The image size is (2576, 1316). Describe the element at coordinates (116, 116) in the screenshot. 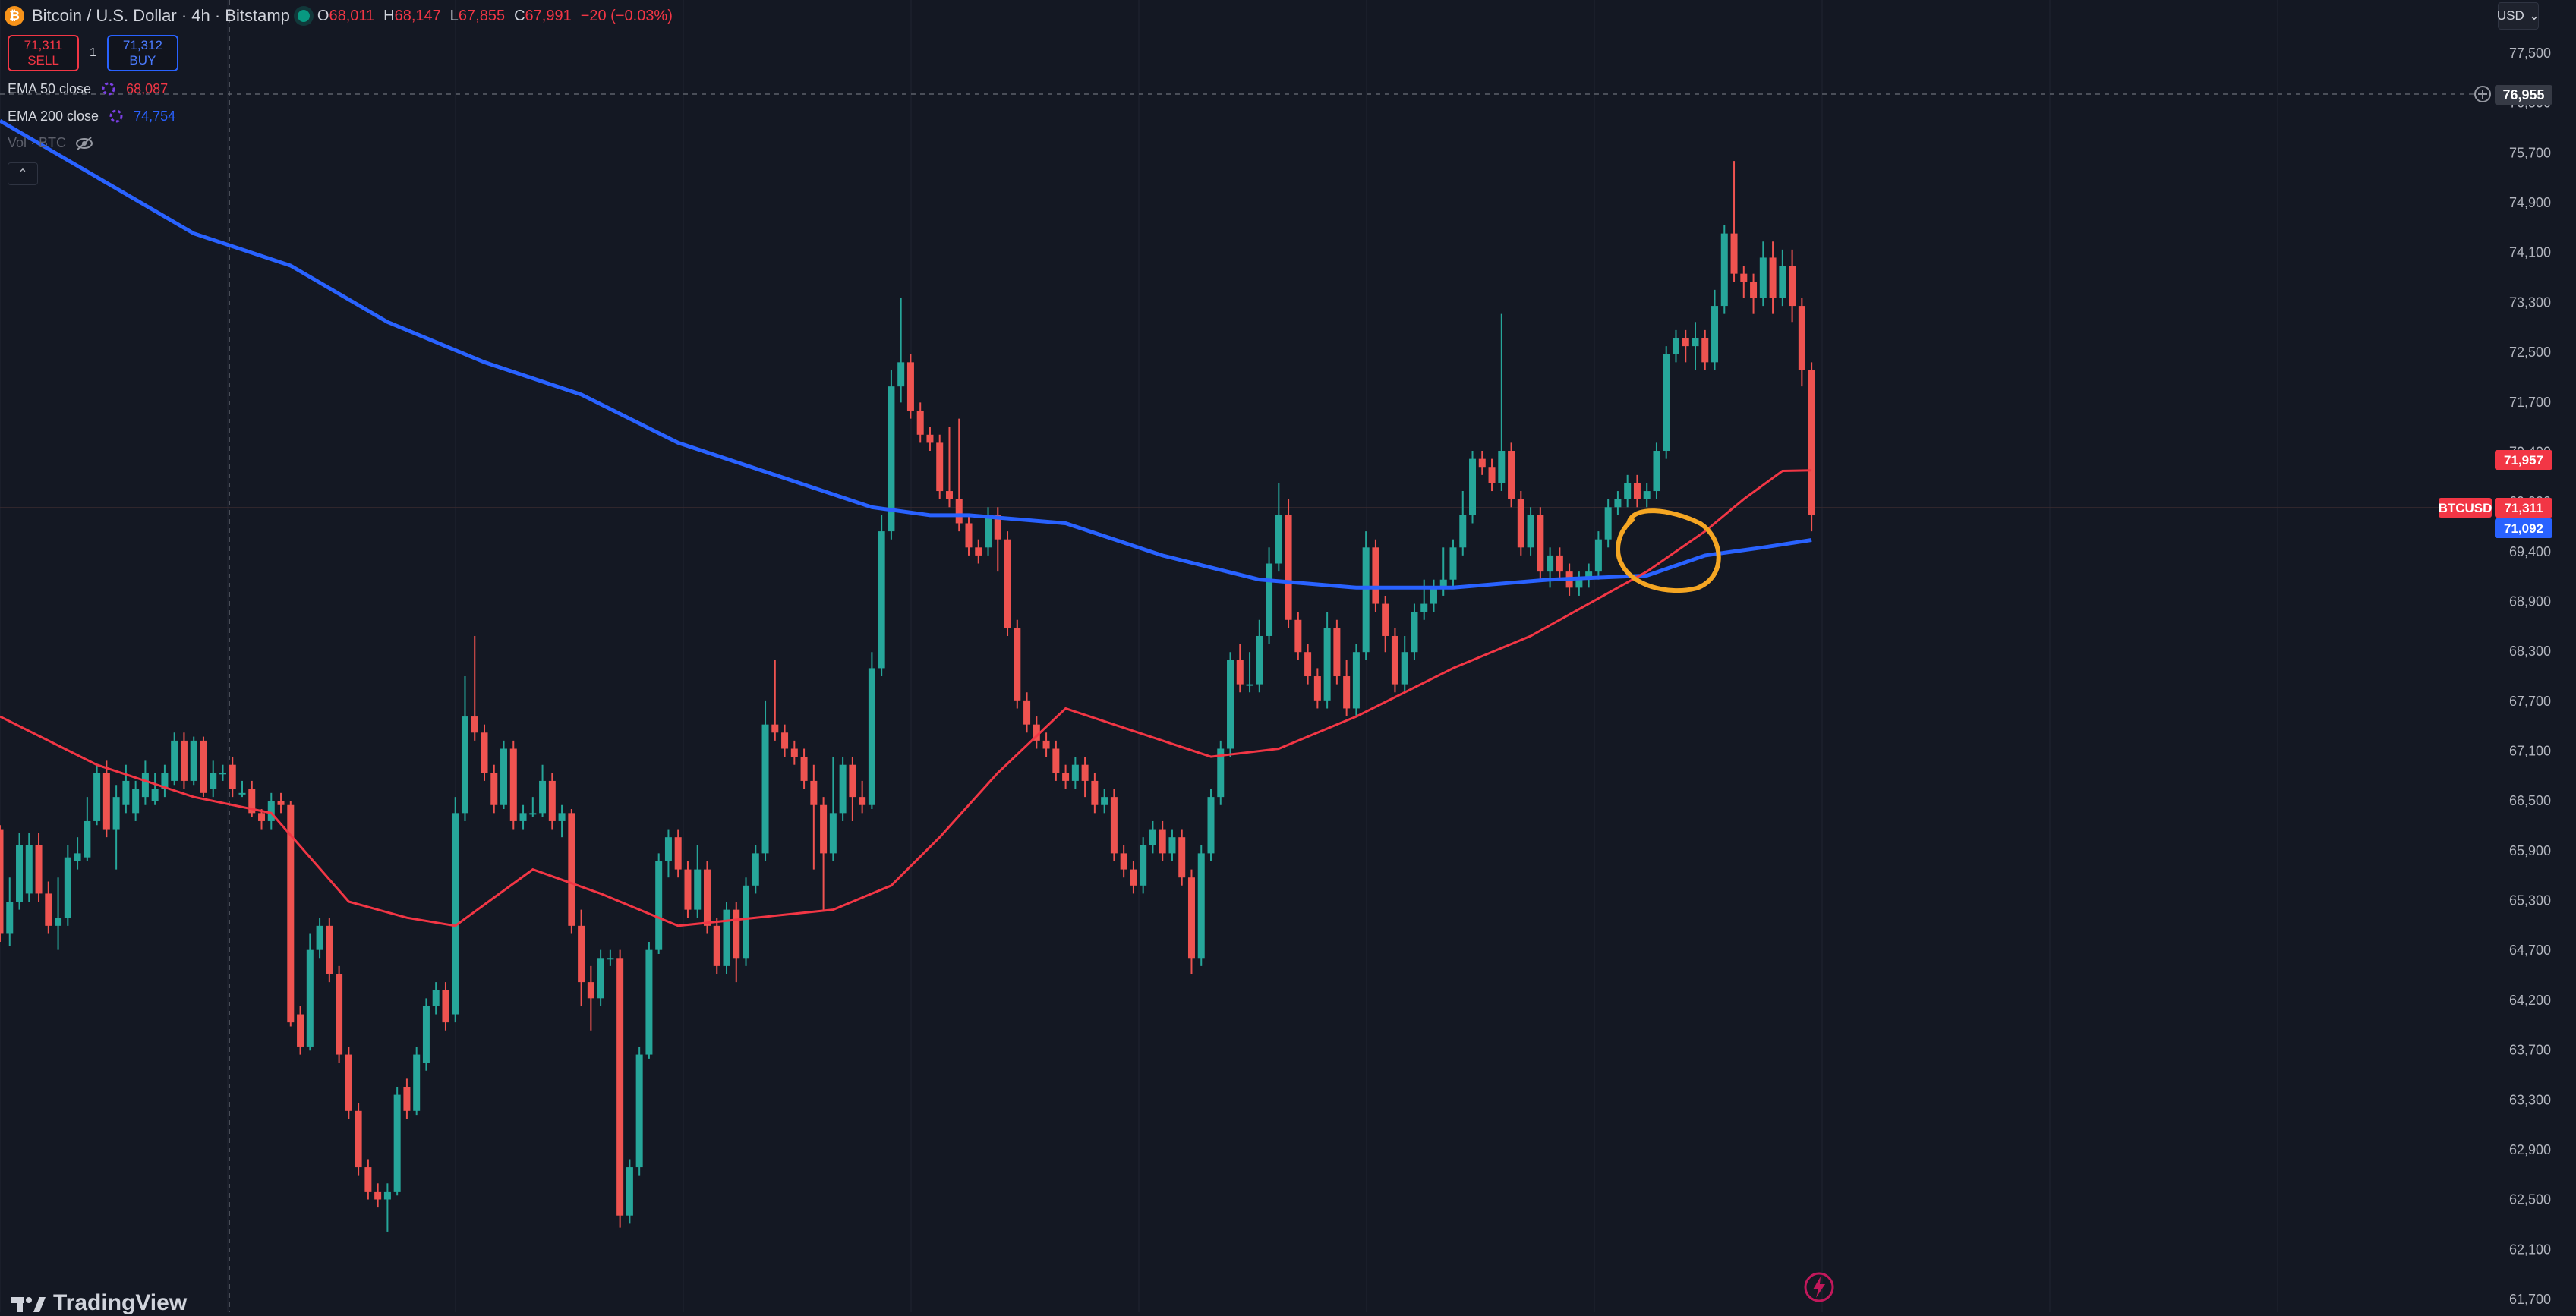

I see `loading-icon` at that location.